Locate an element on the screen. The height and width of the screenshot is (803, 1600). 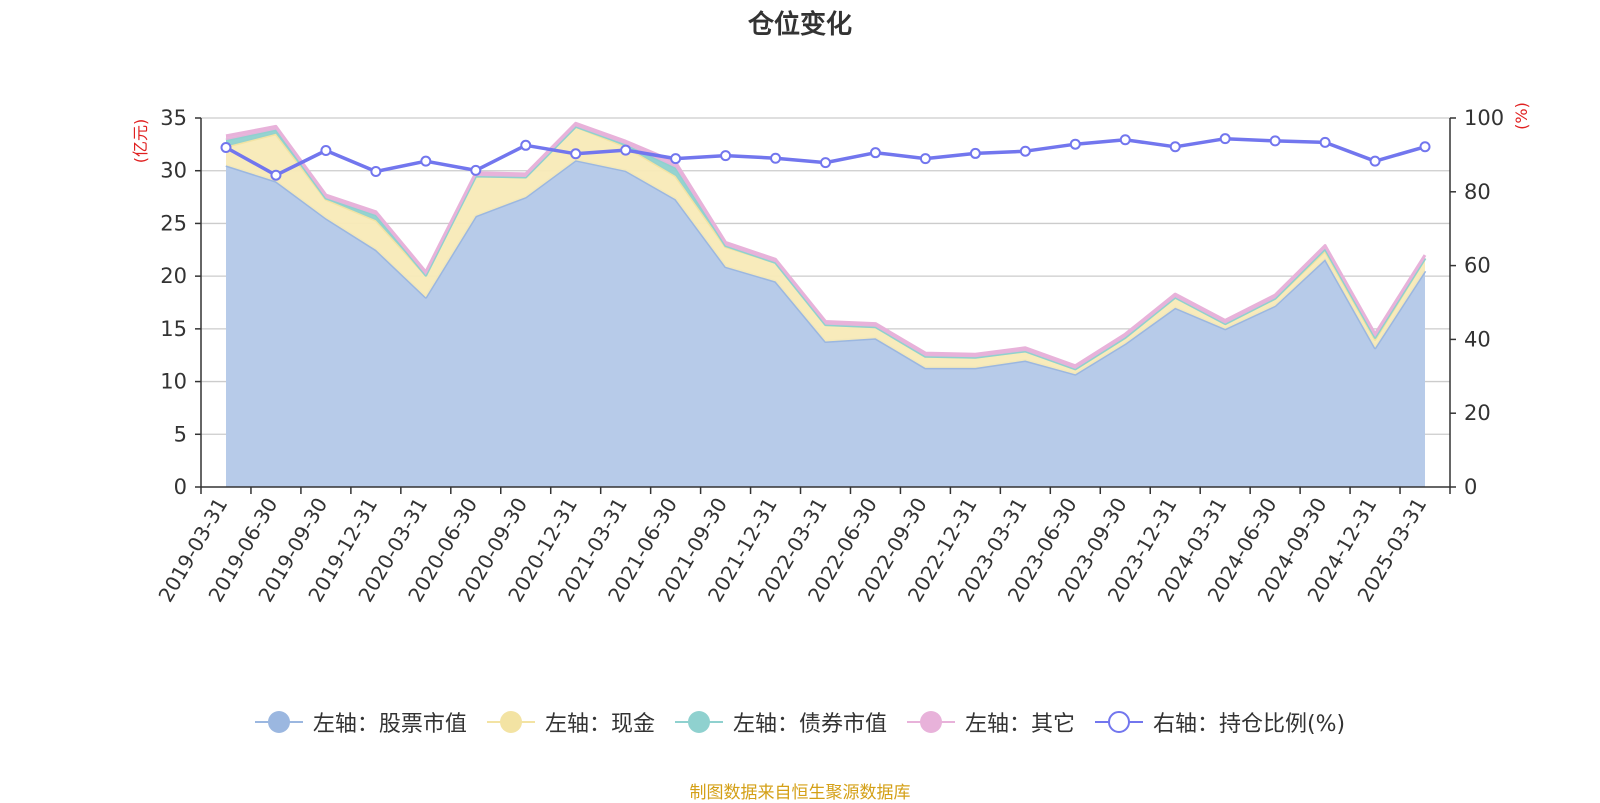
left-tick-label: 35 is located at coordinates (173, 118).